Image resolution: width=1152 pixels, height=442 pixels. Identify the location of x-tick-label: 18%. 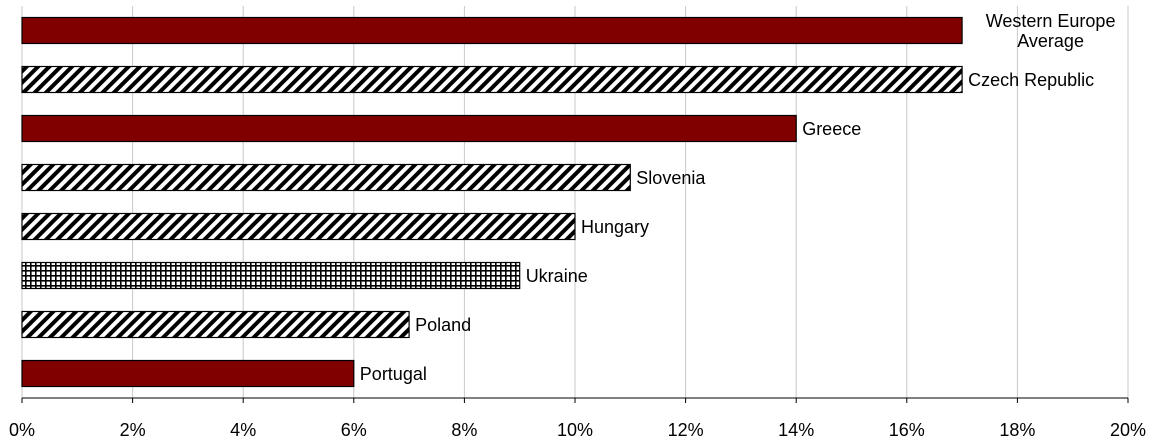
(1017, 430).